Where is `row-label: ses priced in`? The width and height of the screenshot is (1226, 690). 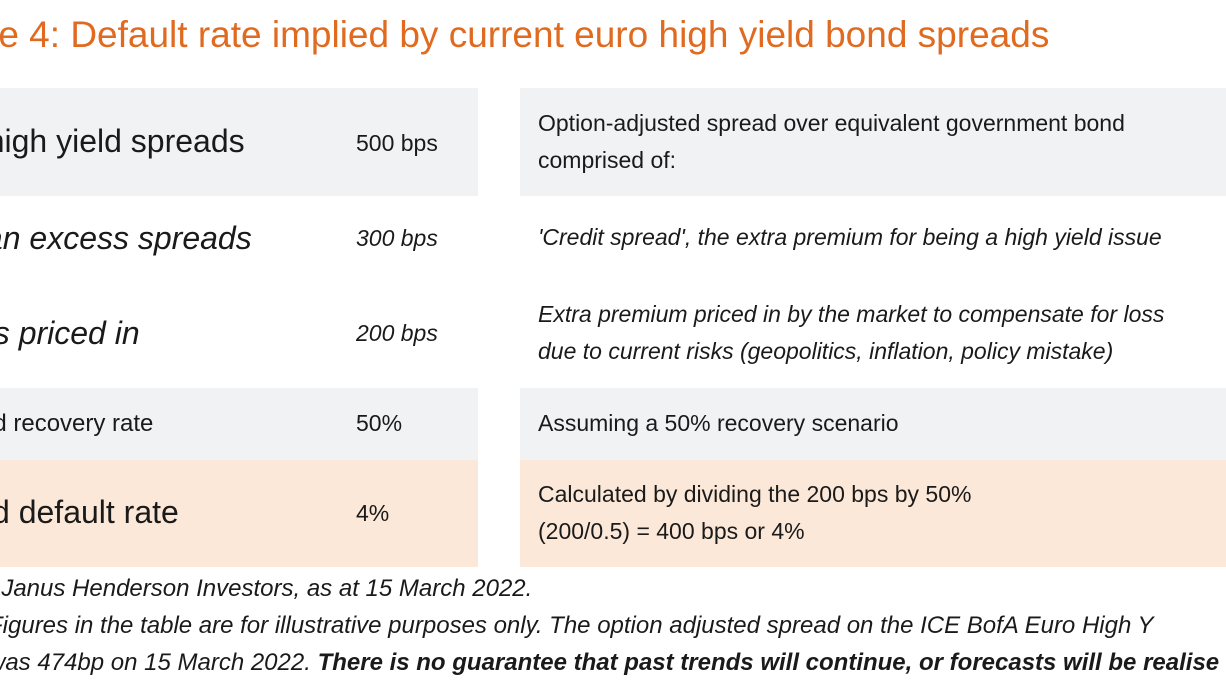 row-label: ses priced in is located at coordinates (70, 333).